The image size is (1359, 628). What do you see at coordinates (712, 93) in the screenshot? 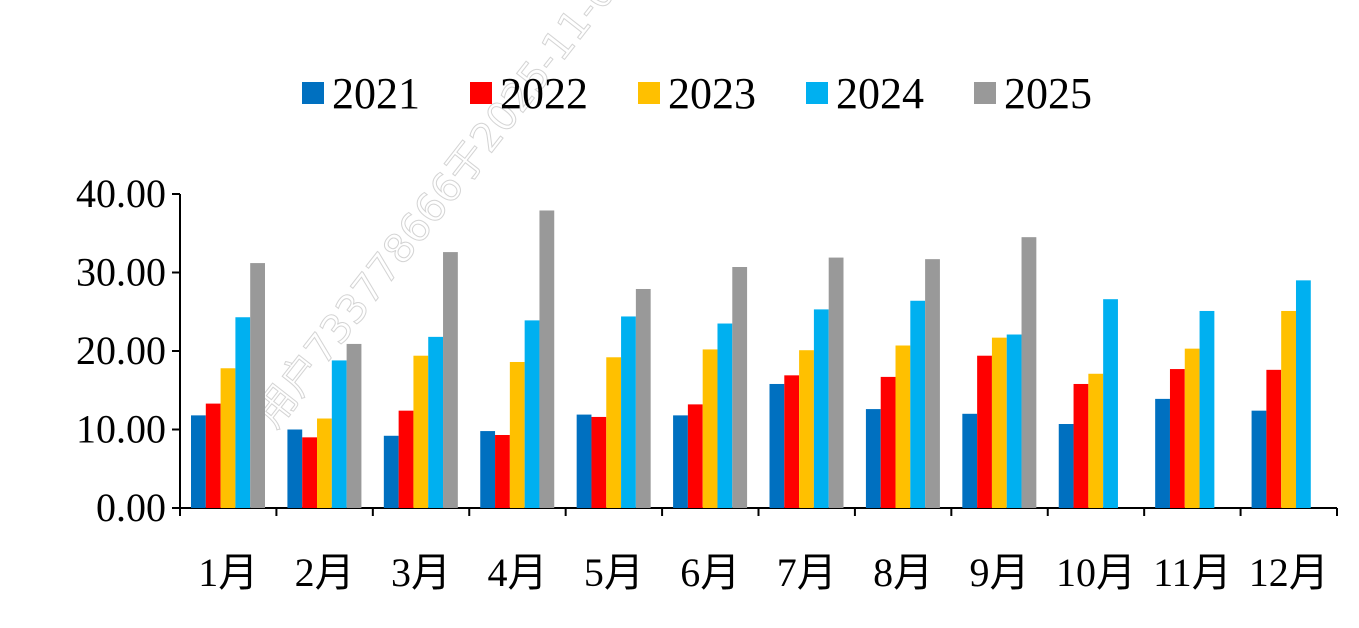
I see `legend-label-2023: 2023` at bounding box center [712, 93].